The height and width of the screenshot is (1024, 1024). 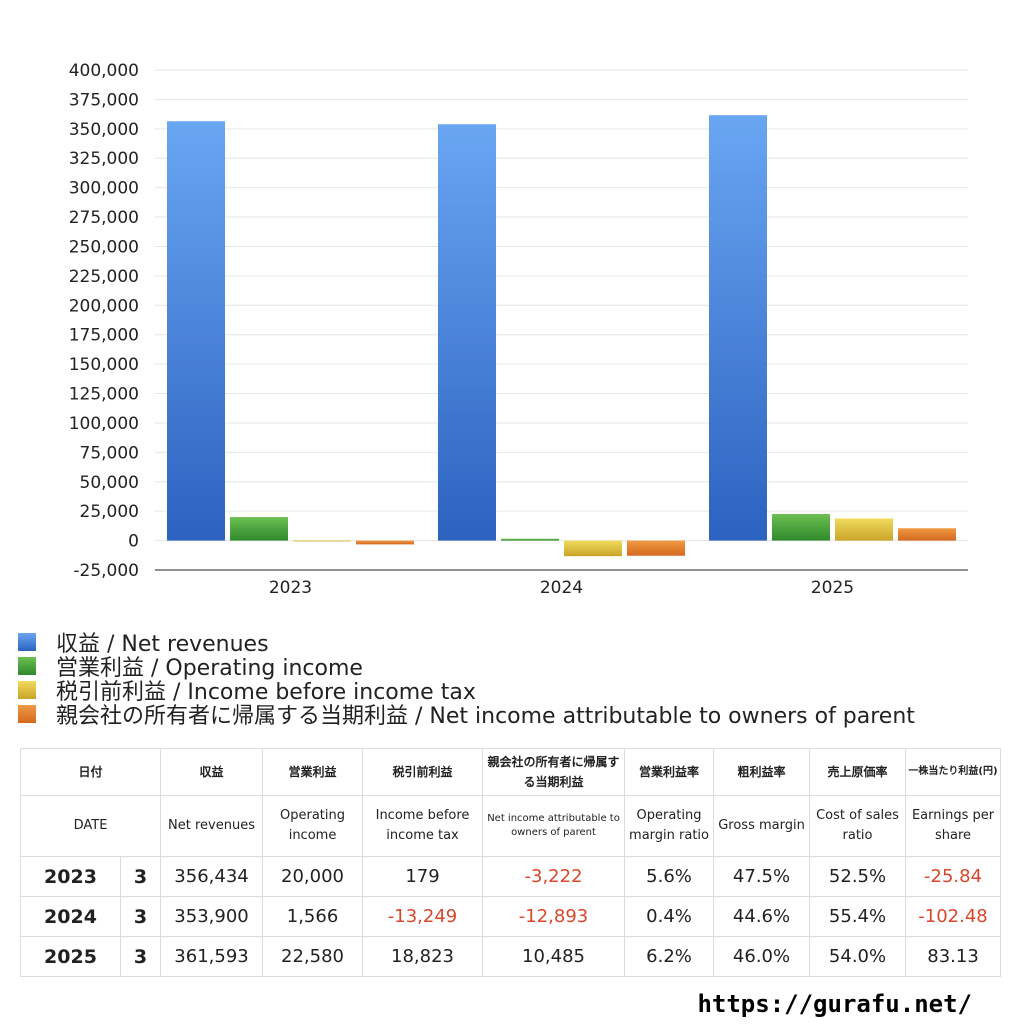 I want to click on y-tick-label: 250,000, so click(x=104, y=247).